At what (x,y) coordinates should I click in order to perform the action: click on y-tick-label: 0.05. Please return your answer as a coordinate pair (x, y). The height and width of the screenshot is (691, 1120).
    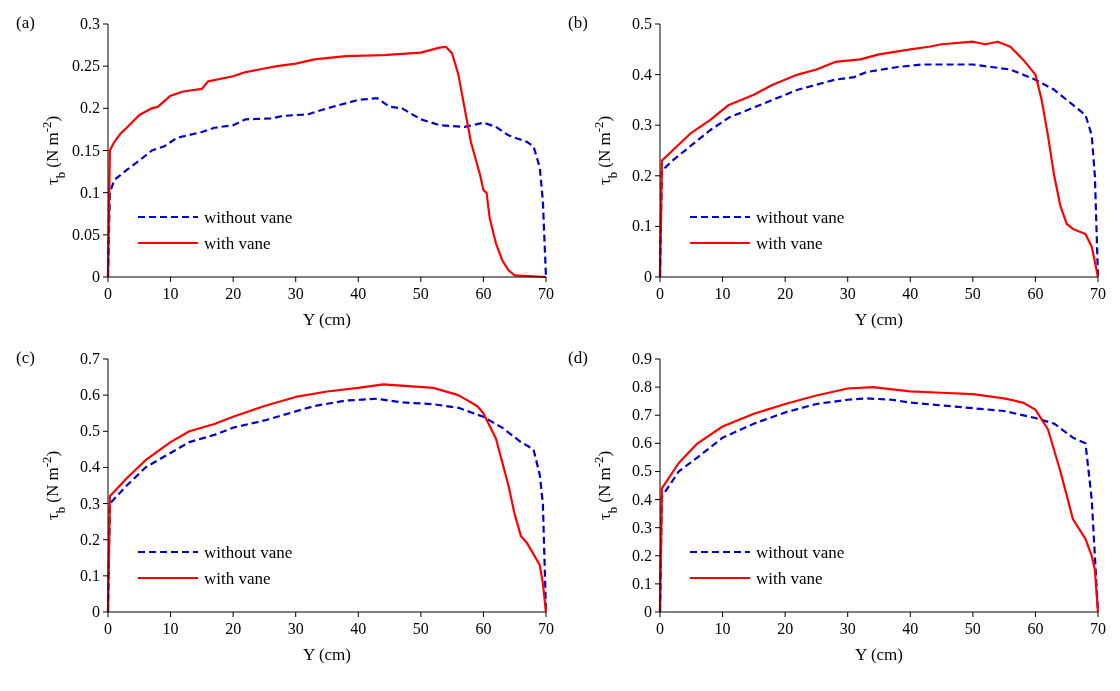
    Looking at the image, I should click on (86, 234).